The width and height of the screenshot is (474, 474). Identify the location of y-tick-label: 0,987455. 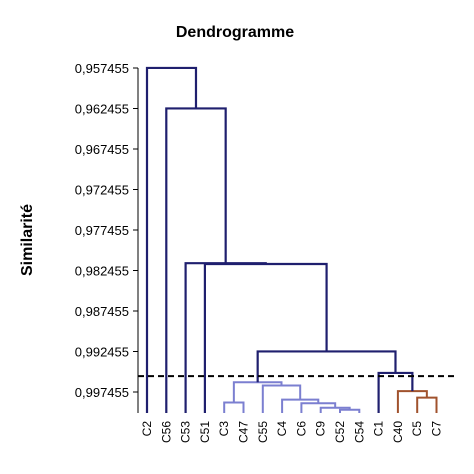
(102, 311).